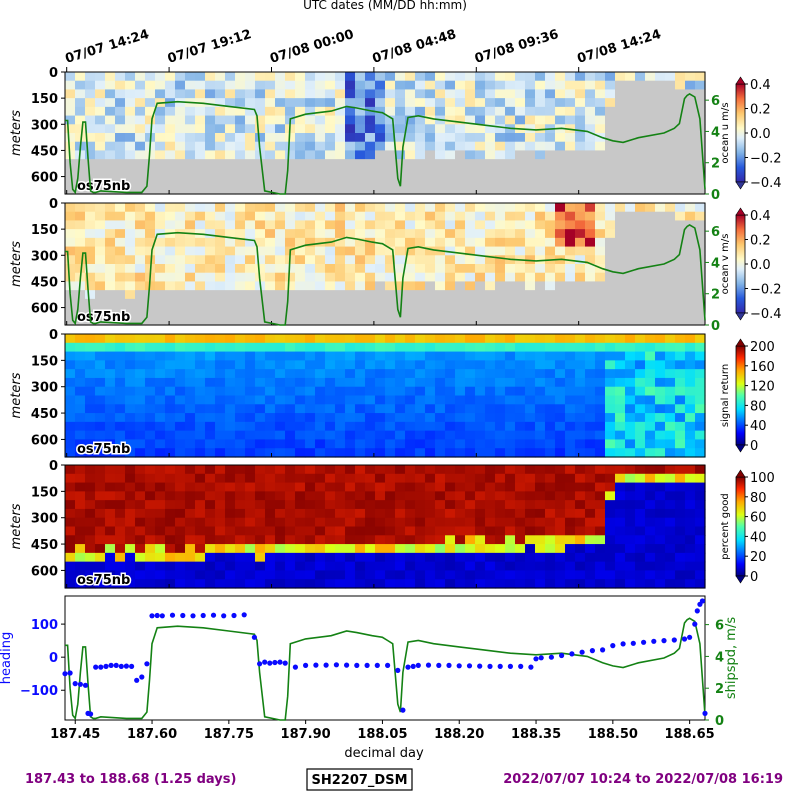  Describe the element at coordinates (766, 183) in the screenshot. I see `colorbar-tick-label: −0.4` at that location.